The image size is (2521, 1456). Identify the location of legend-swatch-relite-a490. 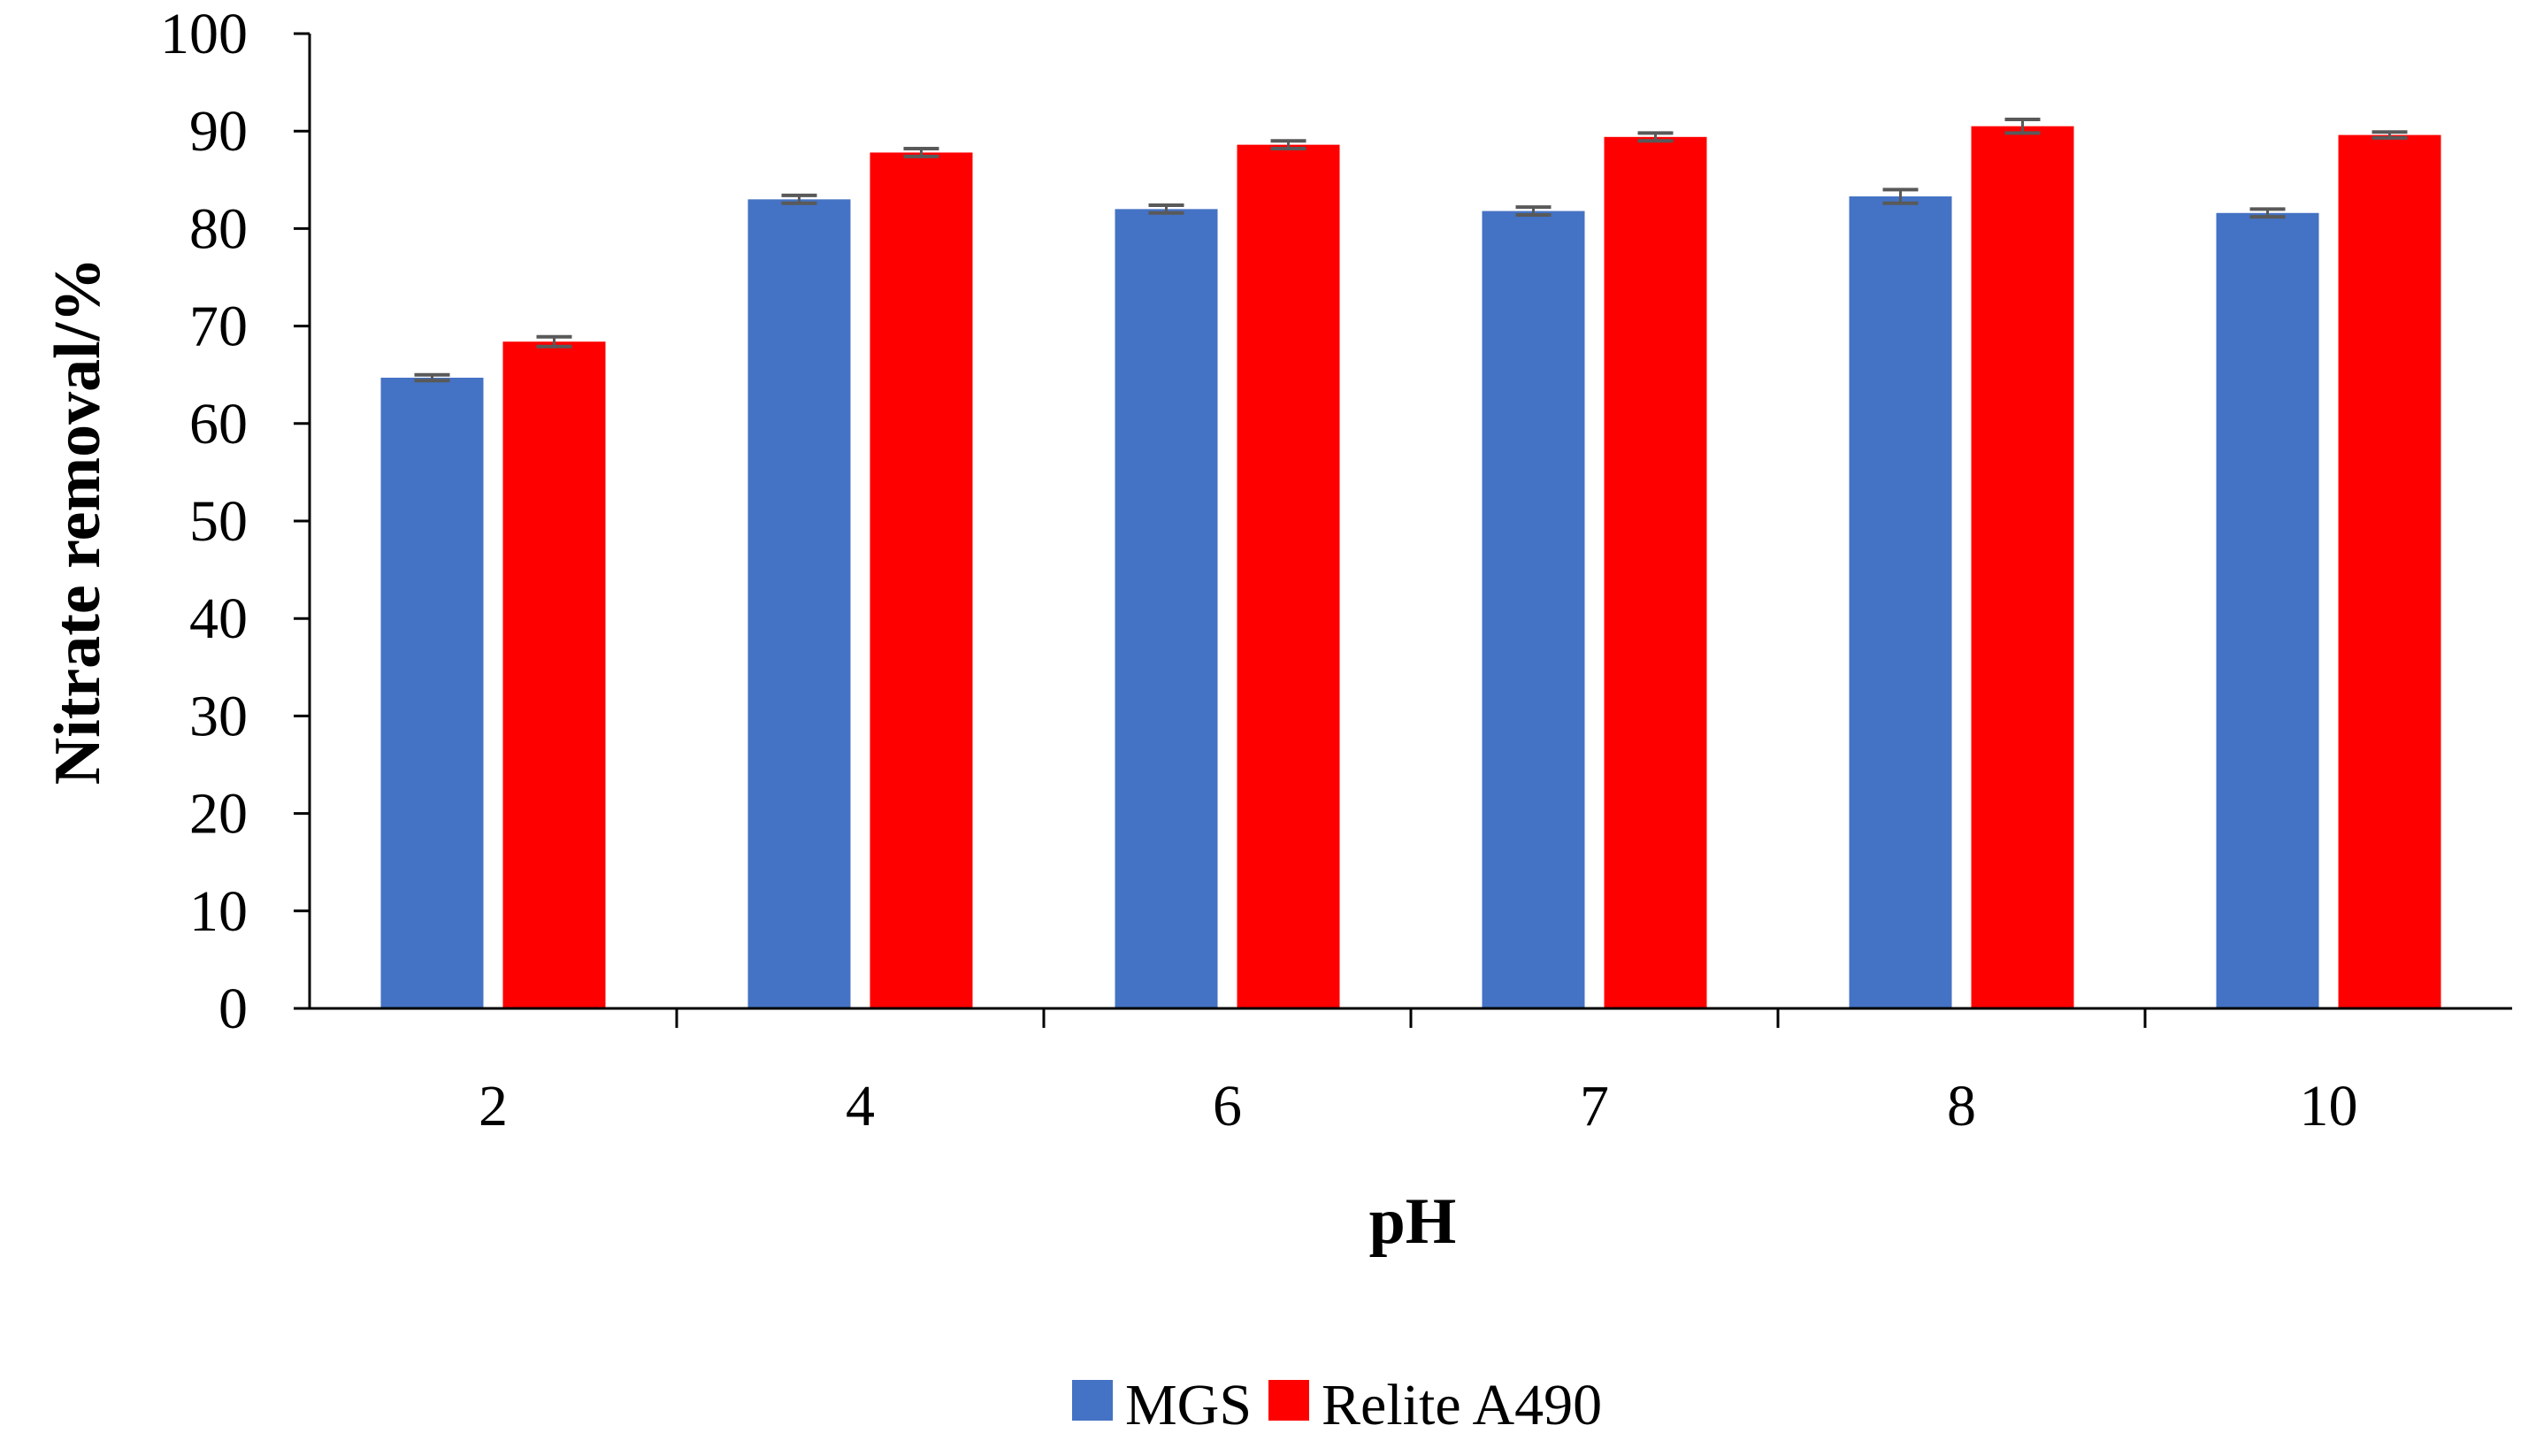
(1288, 1400).